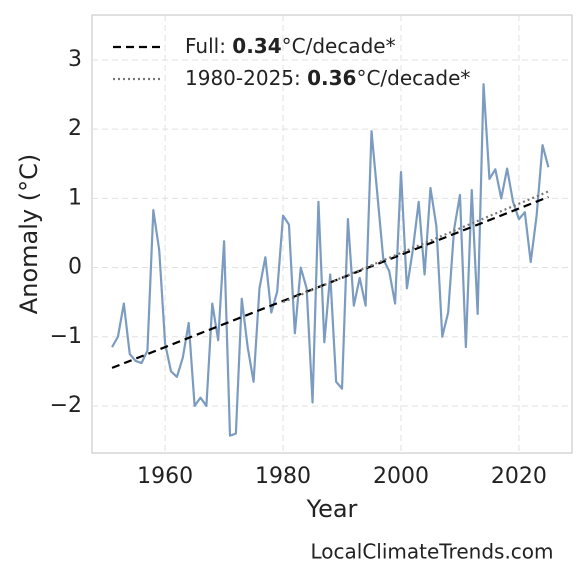 Image resolution: width=585 pixels, height=580 pixels. I want to click on y-tick-label: 3, so click(75, 59).